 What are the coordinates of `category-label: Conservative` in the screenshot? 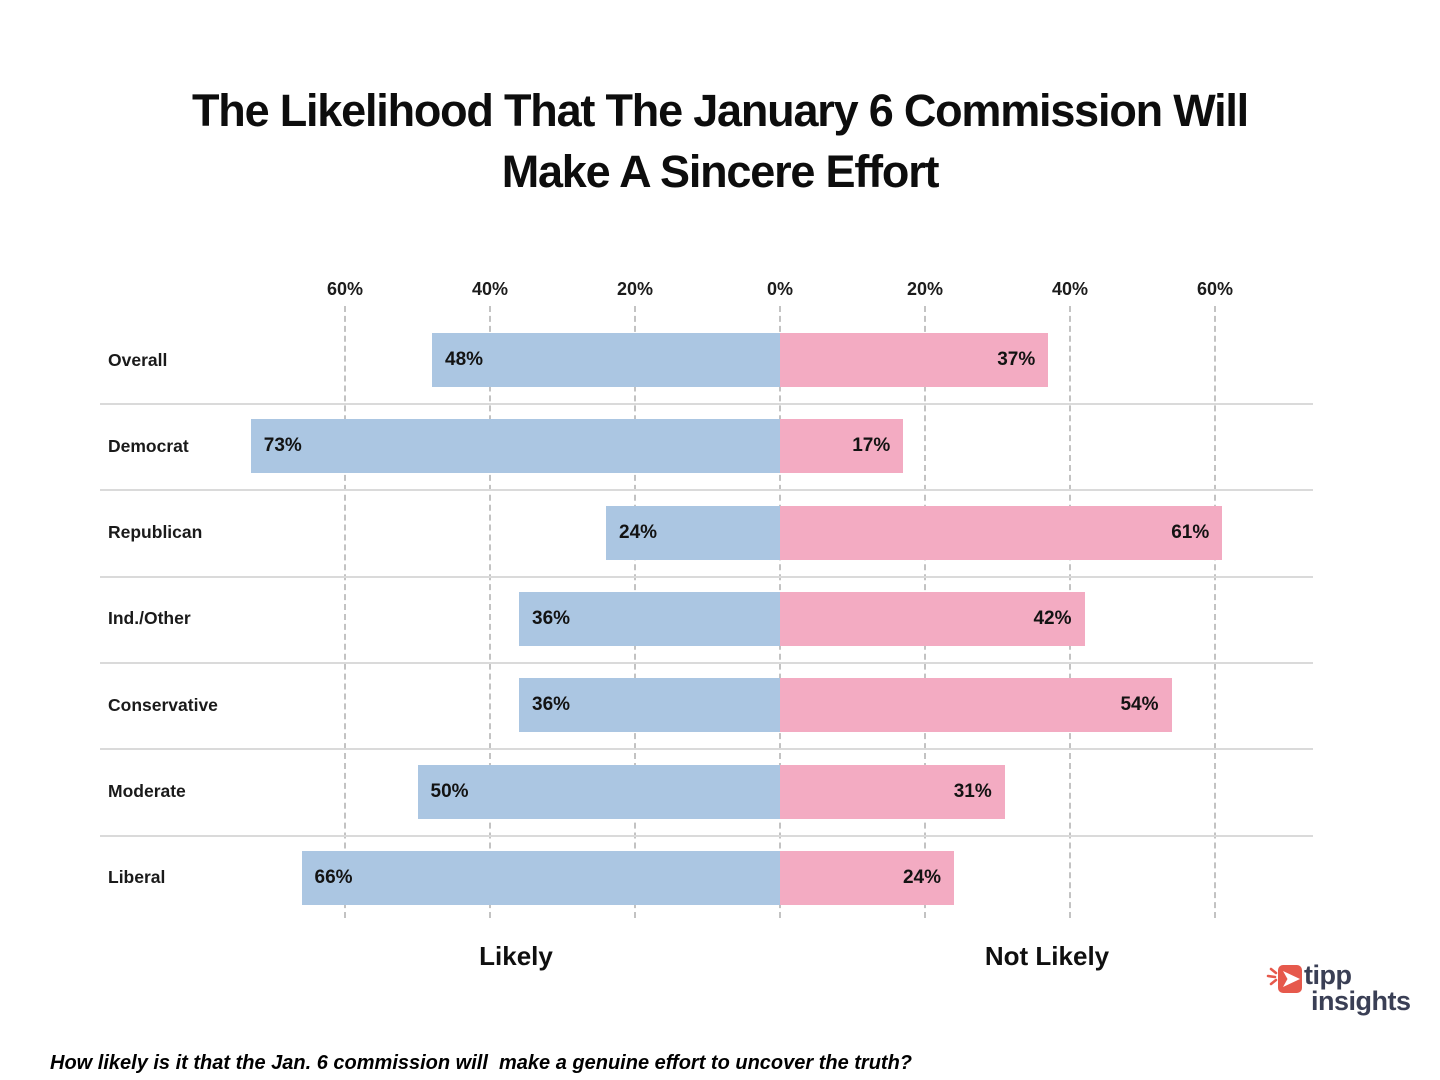 It's located at (163, 704).